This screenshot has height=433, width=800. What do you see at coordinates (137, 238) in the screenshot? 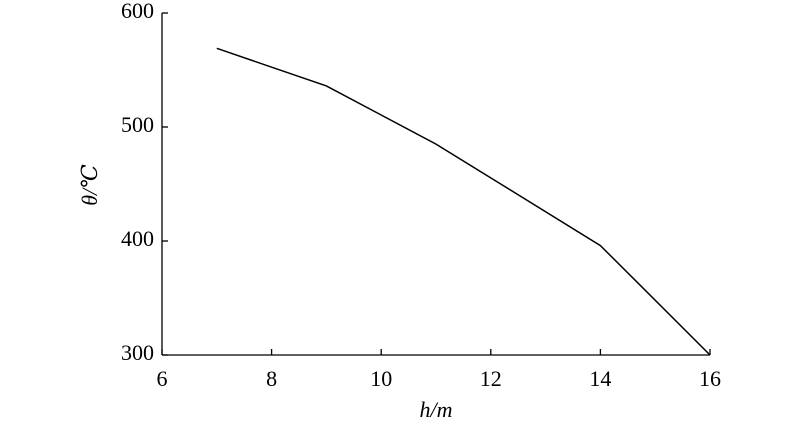
I see `y-tick-label: 400` at bounding box center [137, 238].